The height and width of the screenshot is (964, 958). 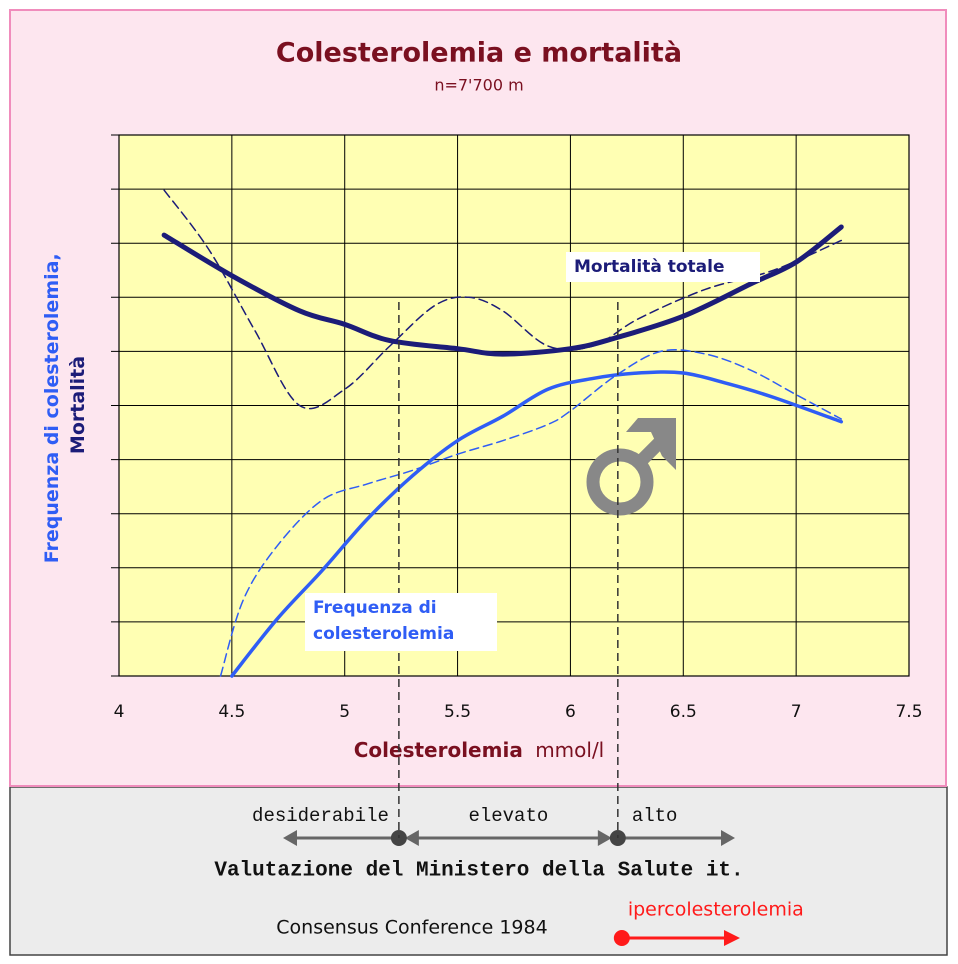 What do you see at coordinates (631, 467) in the screenshot?
I see `male-symbol` at bounding box center [631, 467].